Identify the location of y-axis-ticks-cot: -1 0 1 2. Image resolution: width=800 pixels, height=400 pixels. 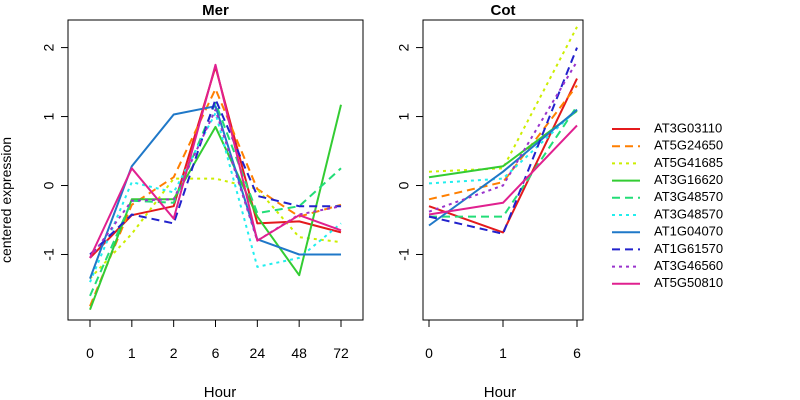
(409, 152).